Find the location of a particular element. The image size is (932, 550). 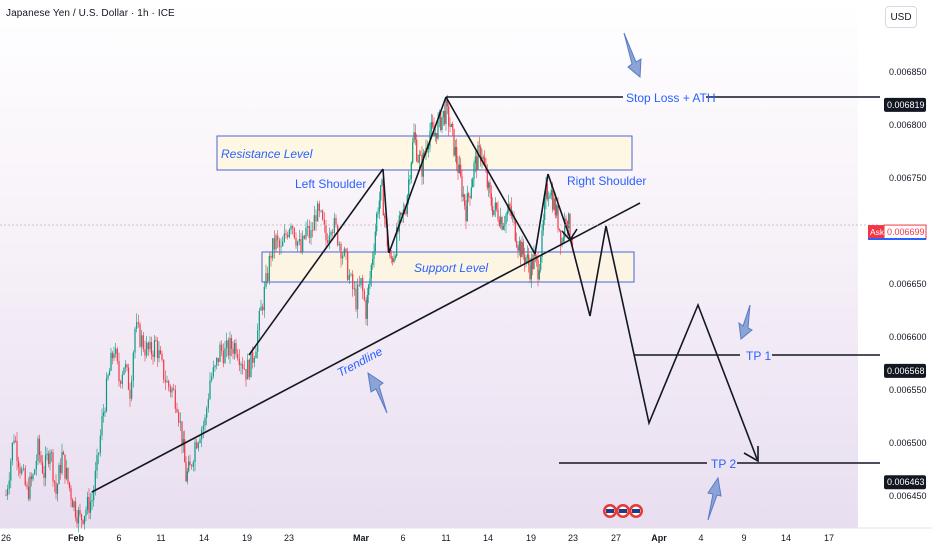

currency-button: USD is located at coordinates (901, 17).